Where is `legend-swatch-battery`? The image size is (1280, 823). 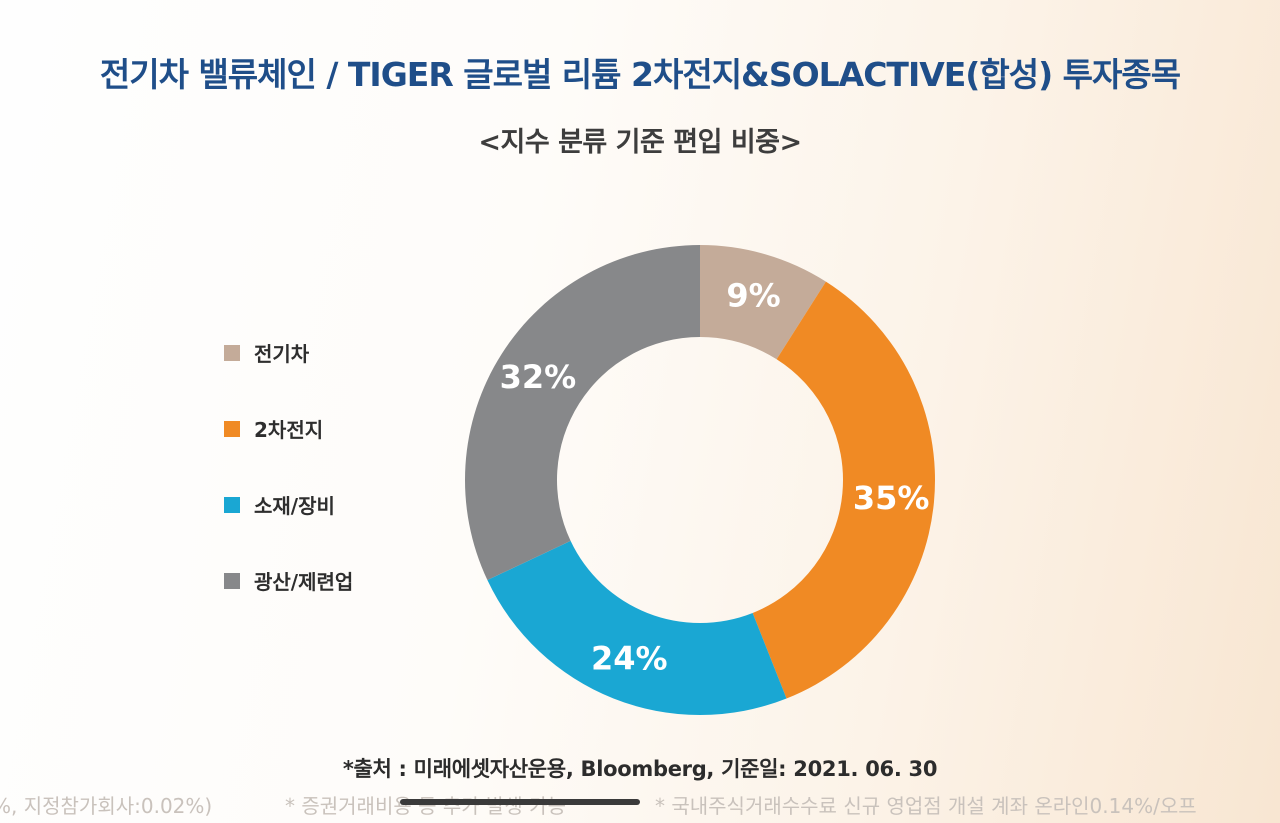 legend-swatch-battery is located at coordinates (232, 428).